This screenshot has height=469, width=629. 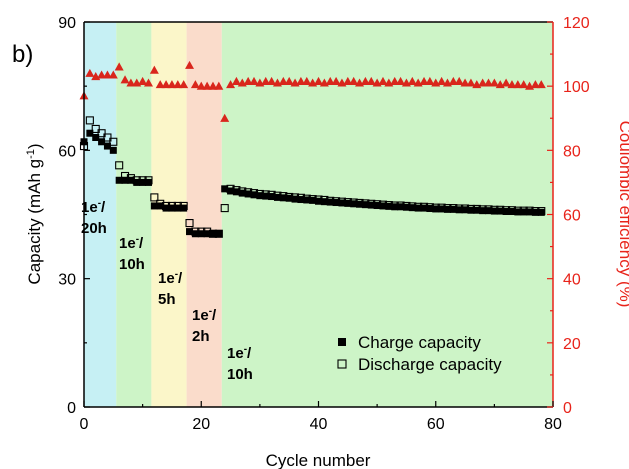 I want to click on region-label-5: 1e-/, so click(x=239, y=353).